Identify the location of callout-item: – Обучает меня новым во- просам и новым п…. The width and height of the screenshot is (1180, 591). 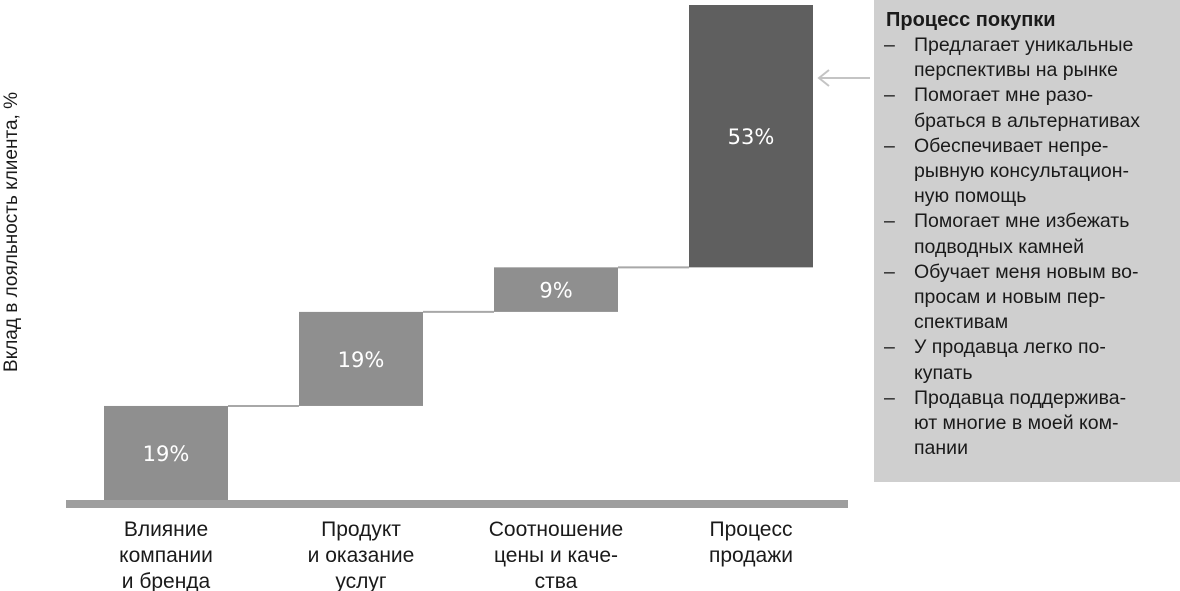
(1027, 298).